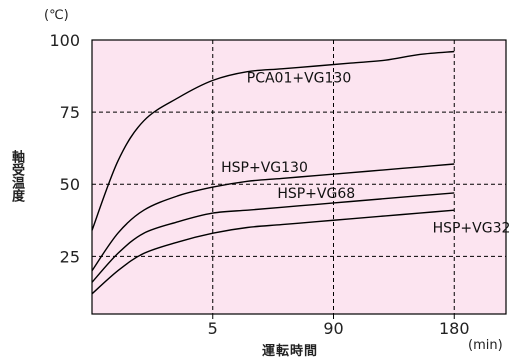 The height and width of the screenshot is (362, 514). Describe the element at coordinates (454, 328) in the screenshot. I see `x-tick-label: 180` at that location.